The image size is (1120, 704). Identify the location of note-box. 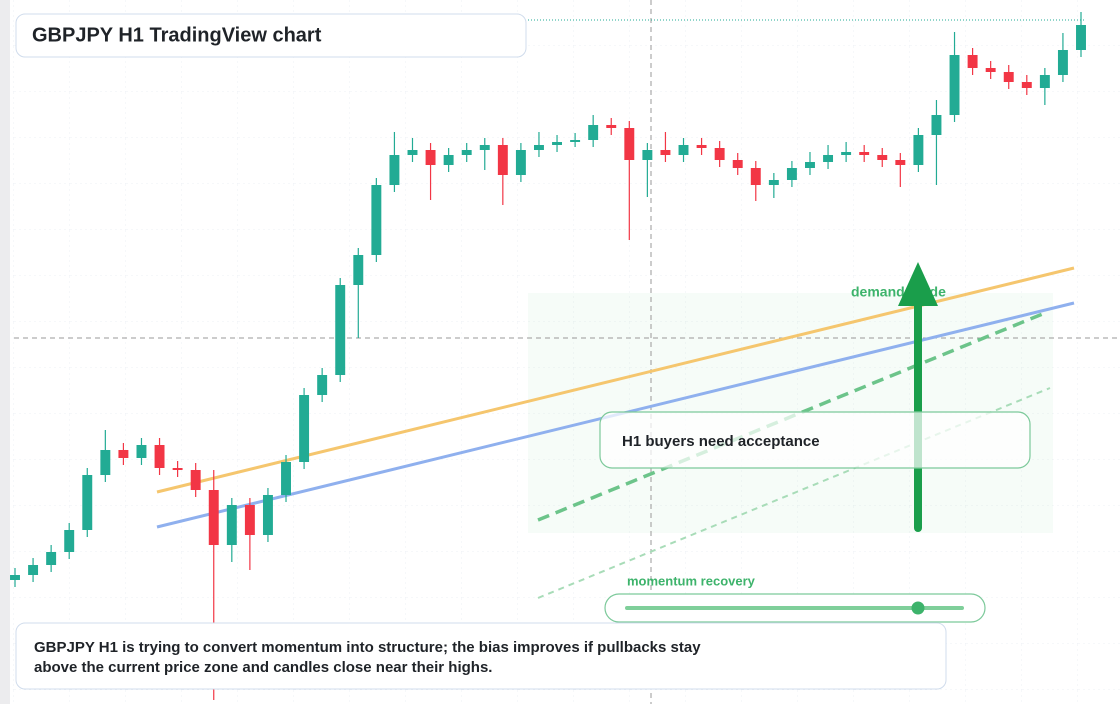
(481, 656).